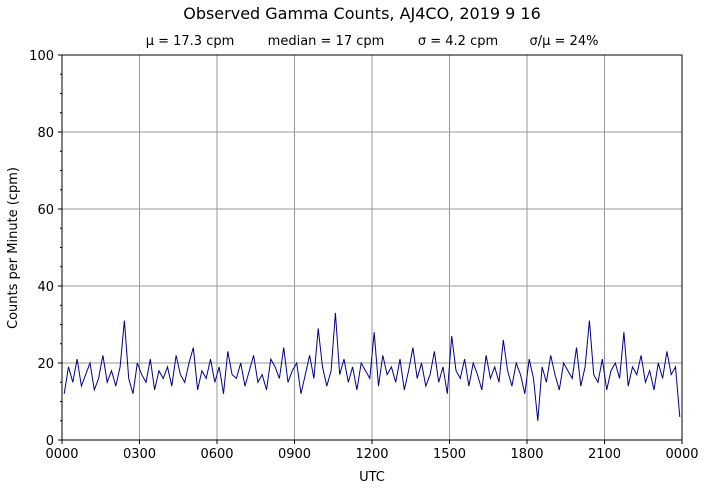 The width and height of the screenshot is (705, 489). I want to click on x-tick-label: 2100, so click(604, 454).